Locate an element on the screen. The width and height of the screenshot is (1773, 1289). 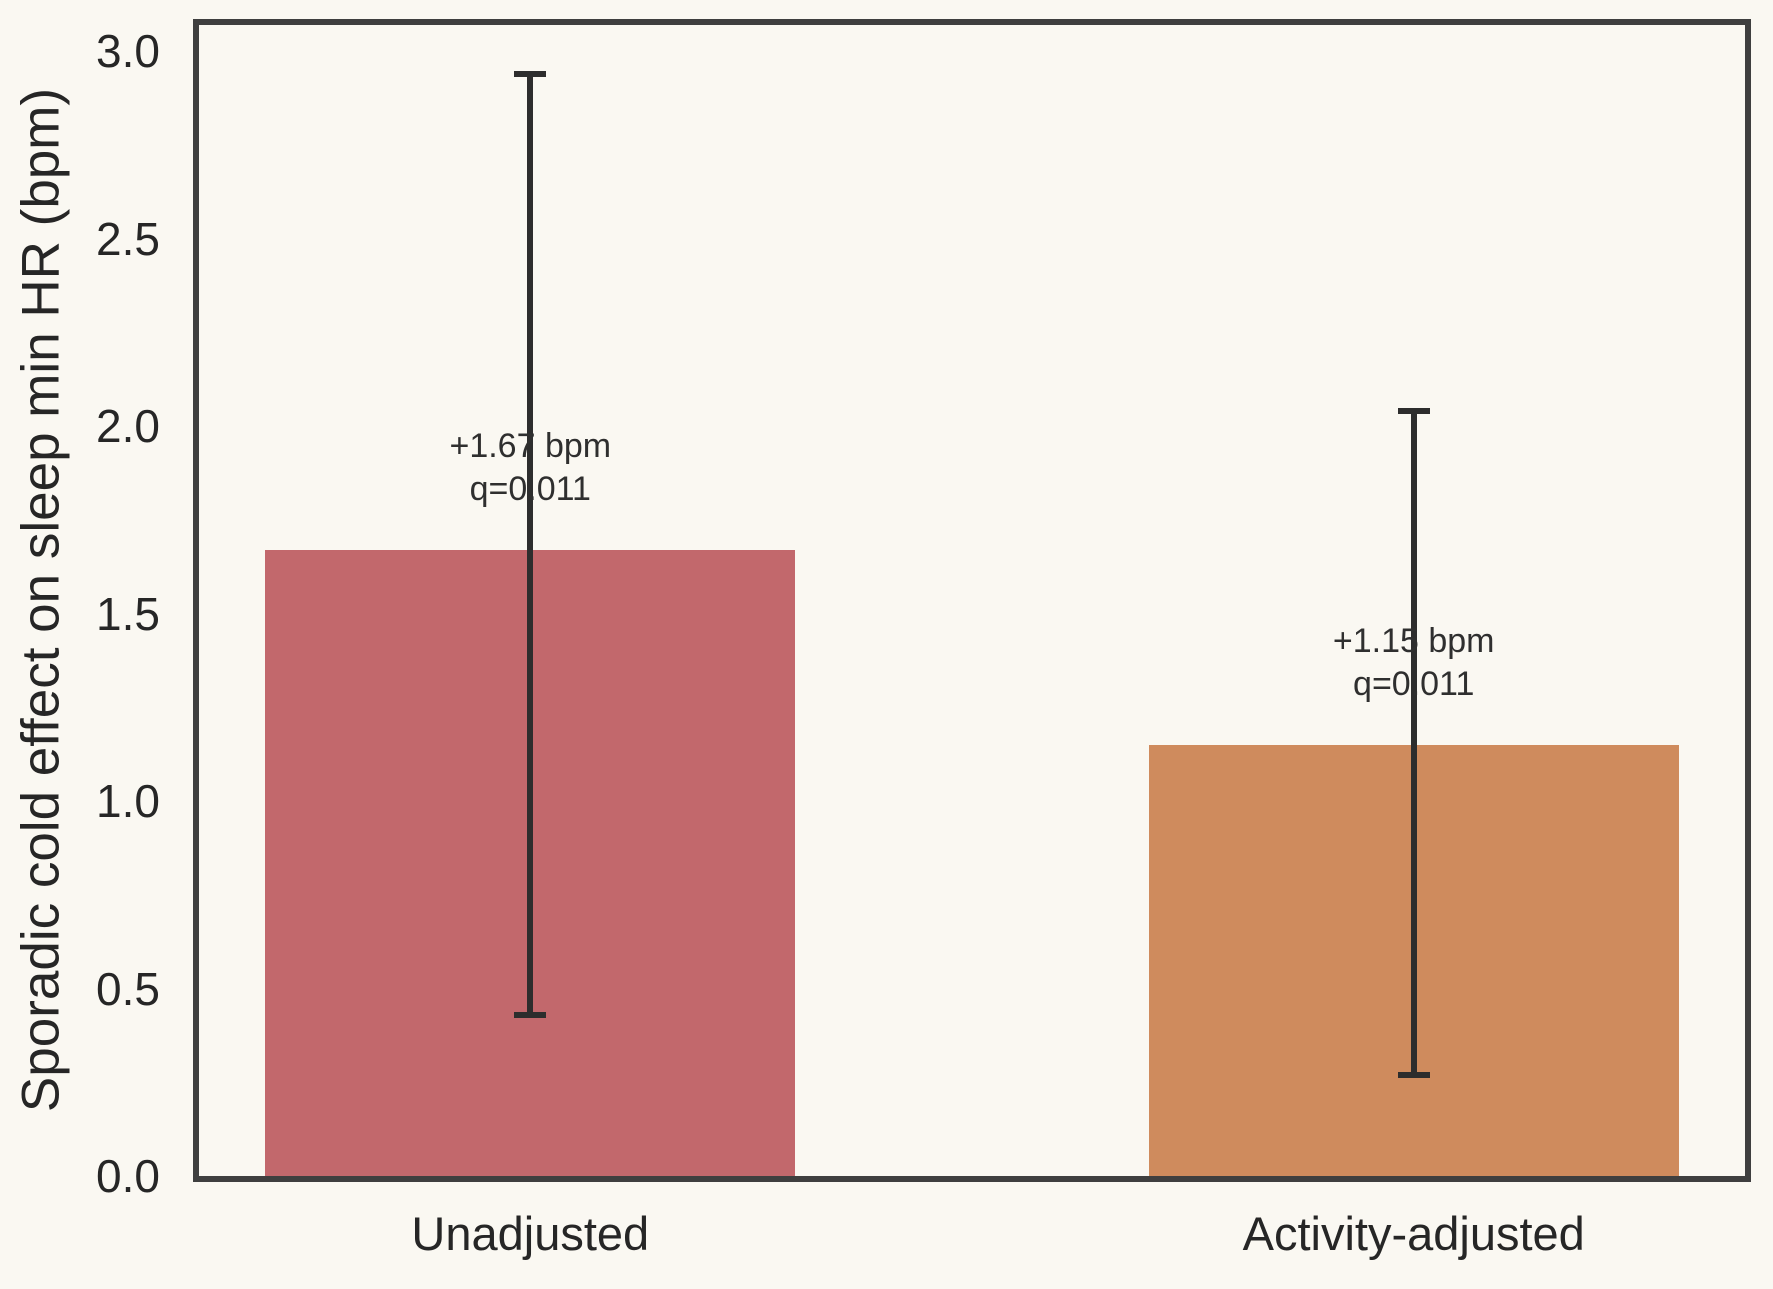
bar-annotation: +1.15 bpm q=0.011 is located at coordinates (1414, 662).